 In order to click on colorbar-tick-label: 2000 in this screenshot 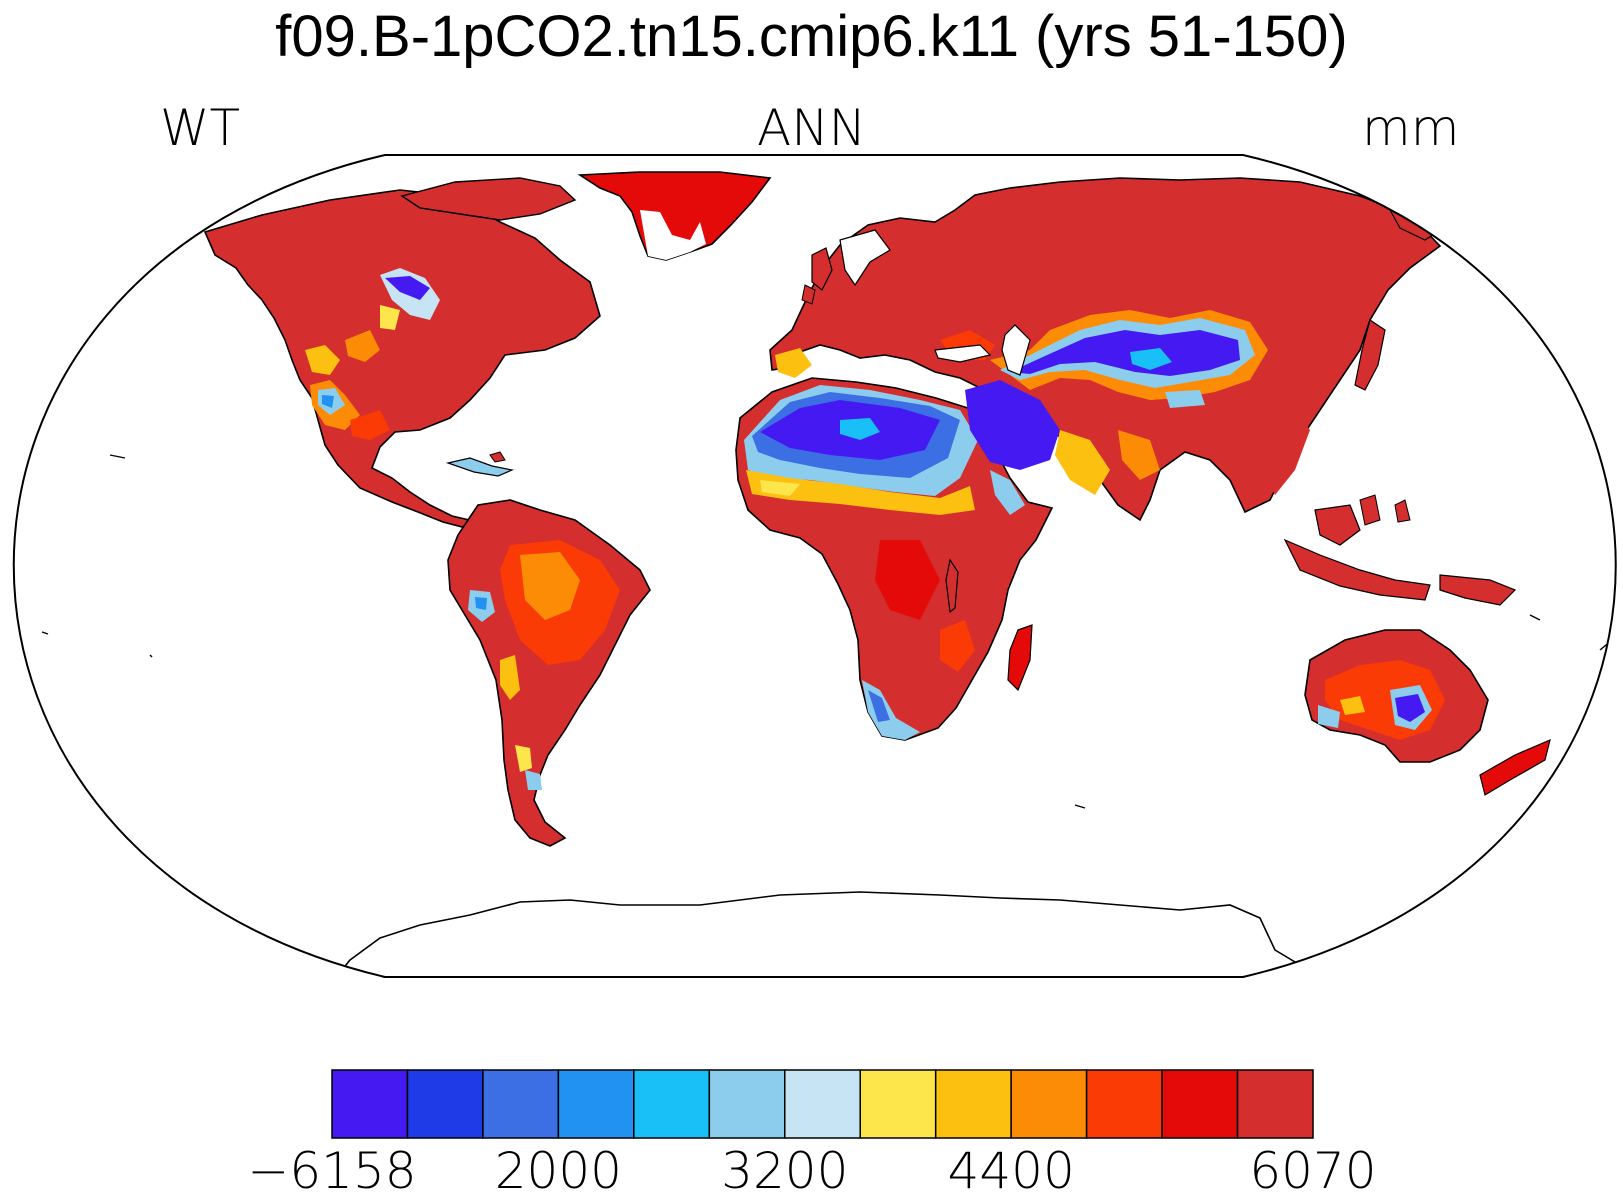, I will do `click(558, 1171)`.